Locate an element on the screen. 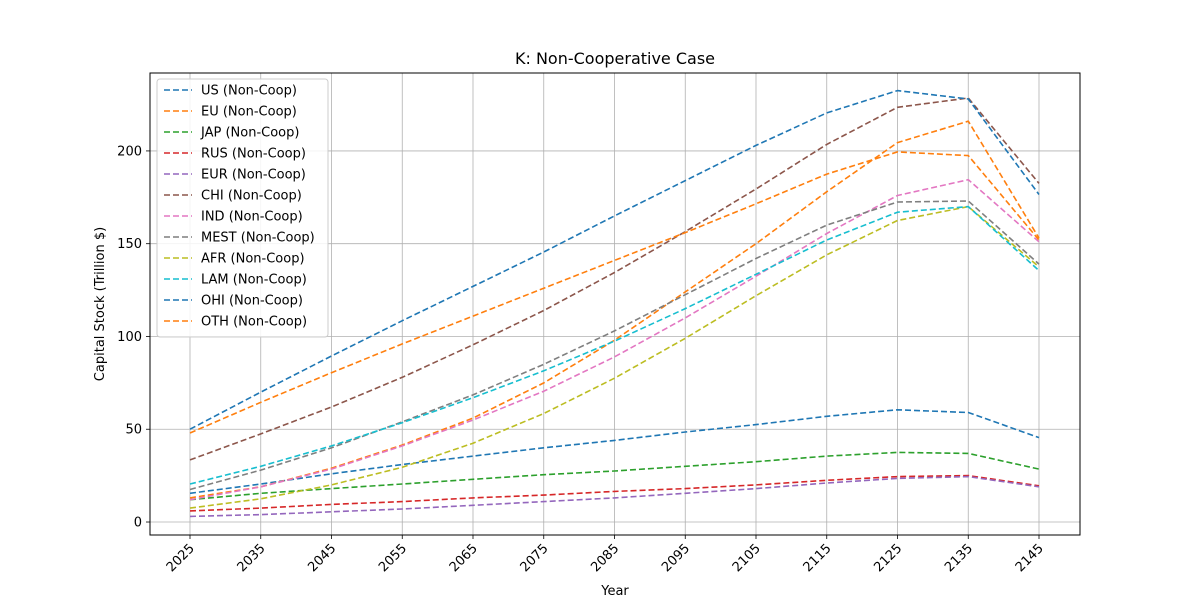  legend-label: MEST (Non-Coop) is located at coordinates (258, 238).